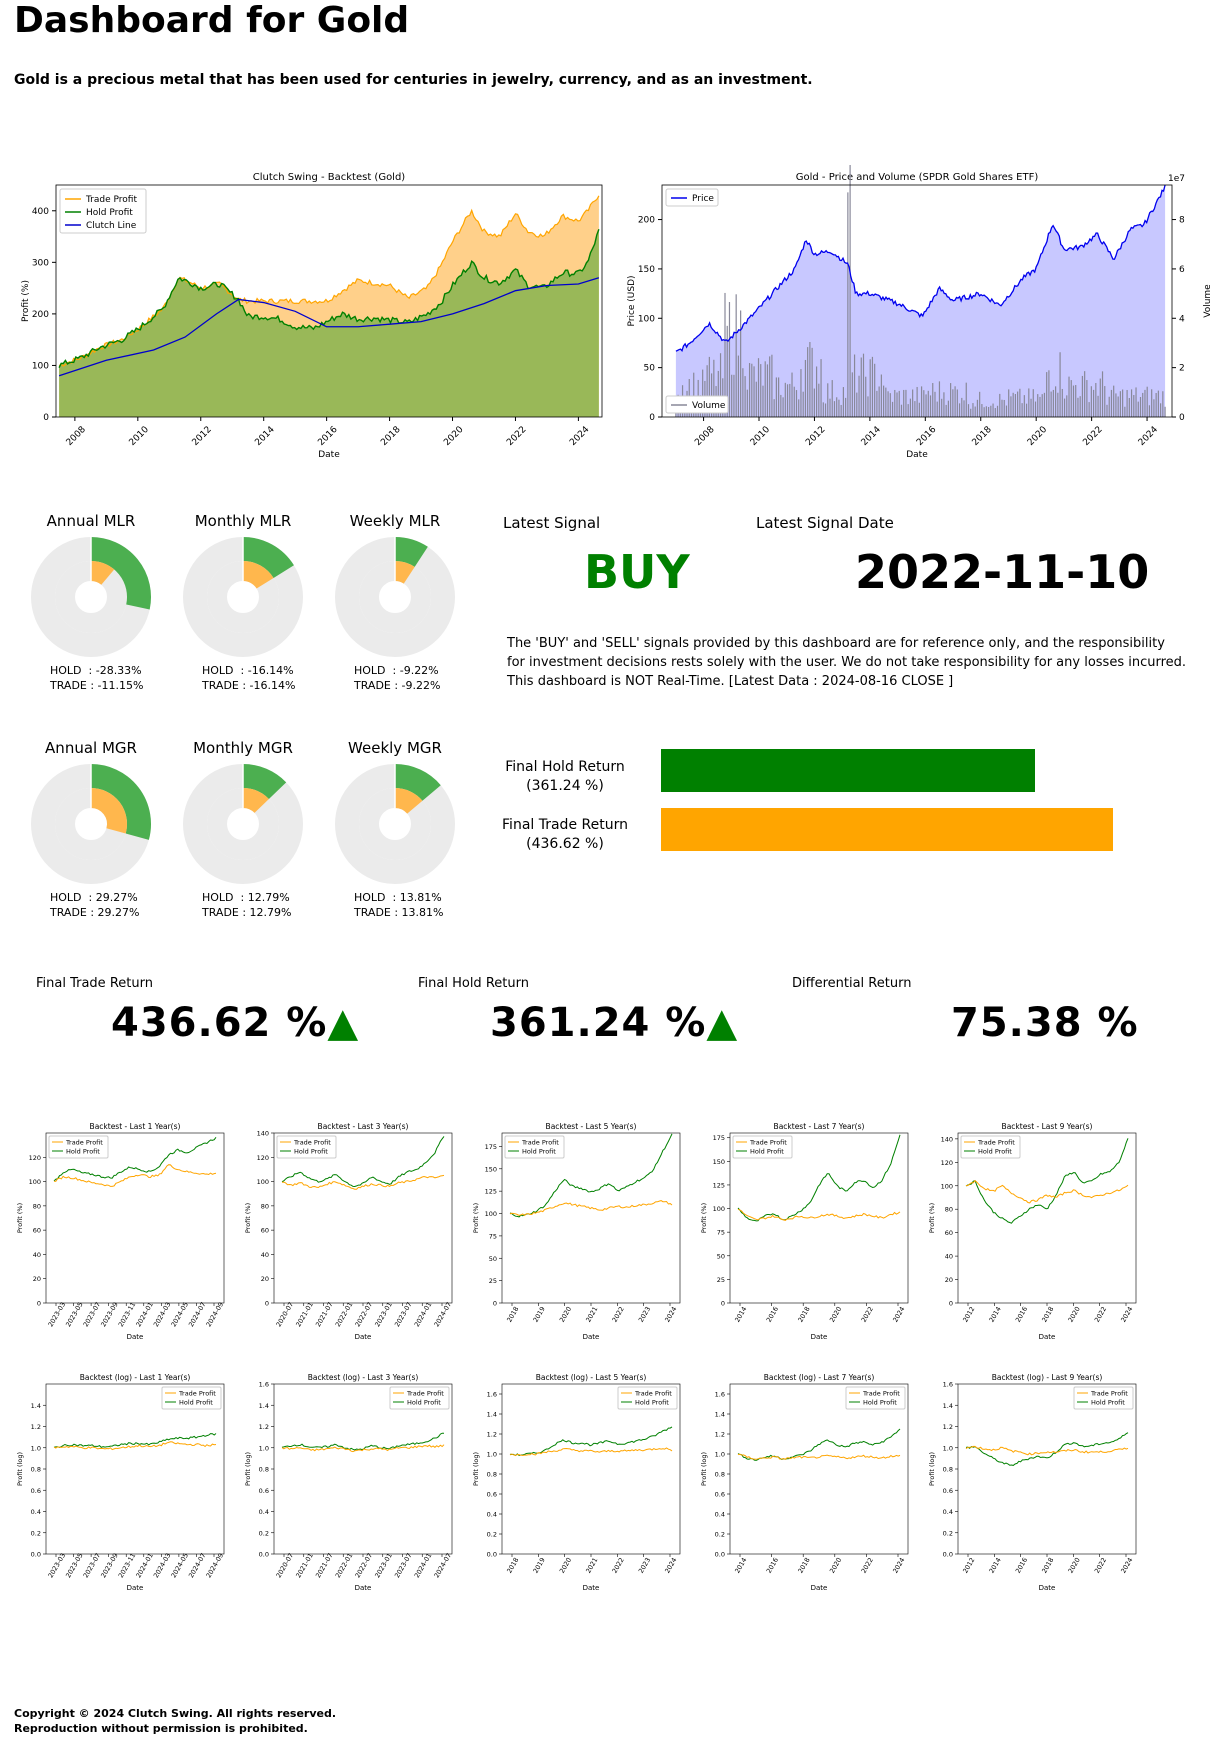  What do you see at coordinates (265, 1206) in the screenshot?
I see `y-tick-label: 80` at bounding box center [265, 1206].